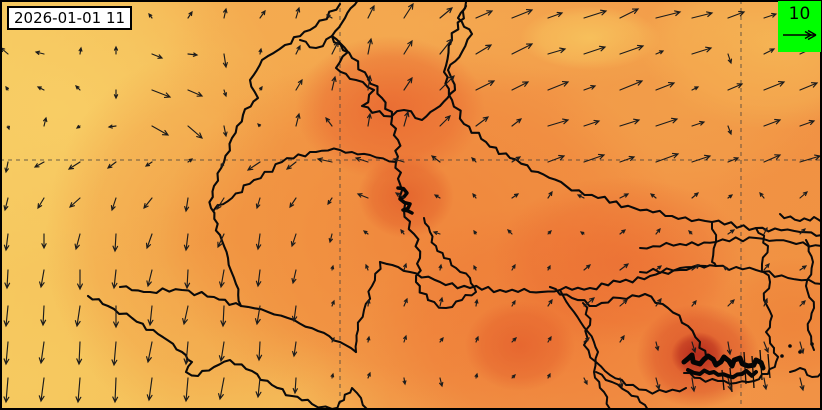 This screenshot has width=822, height=410. I want to click on reference-arrow-icon, so click(799, 35).